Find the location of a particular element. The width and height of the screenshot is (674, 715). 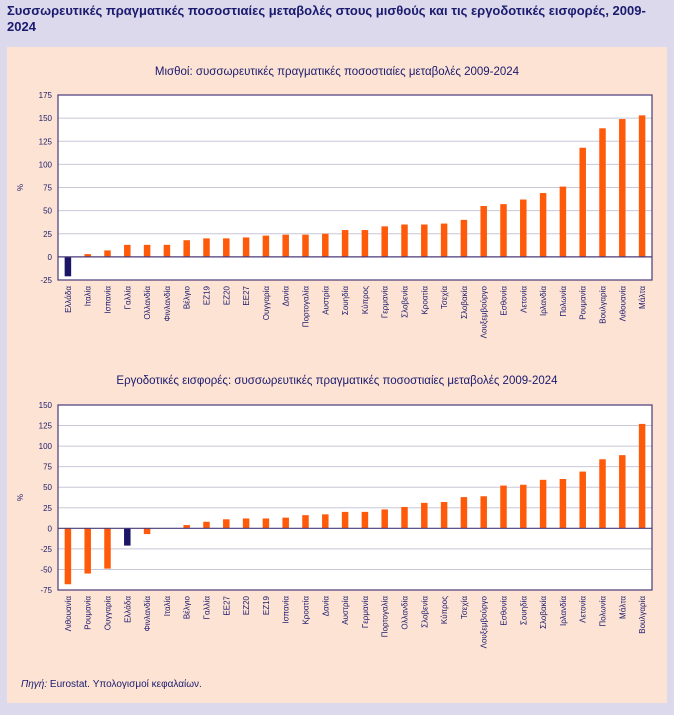

x-tick-label: Ιρλανδία is located at coordinates (563, 611).